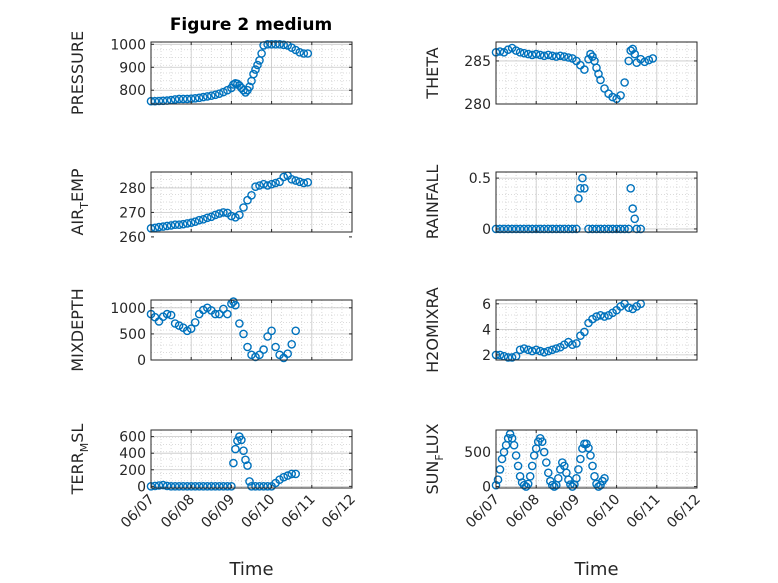  What do you see at coordinates (250, 569) in the screenshot?
I see `x-axis-label: Time` at bounding box center [250, 569].